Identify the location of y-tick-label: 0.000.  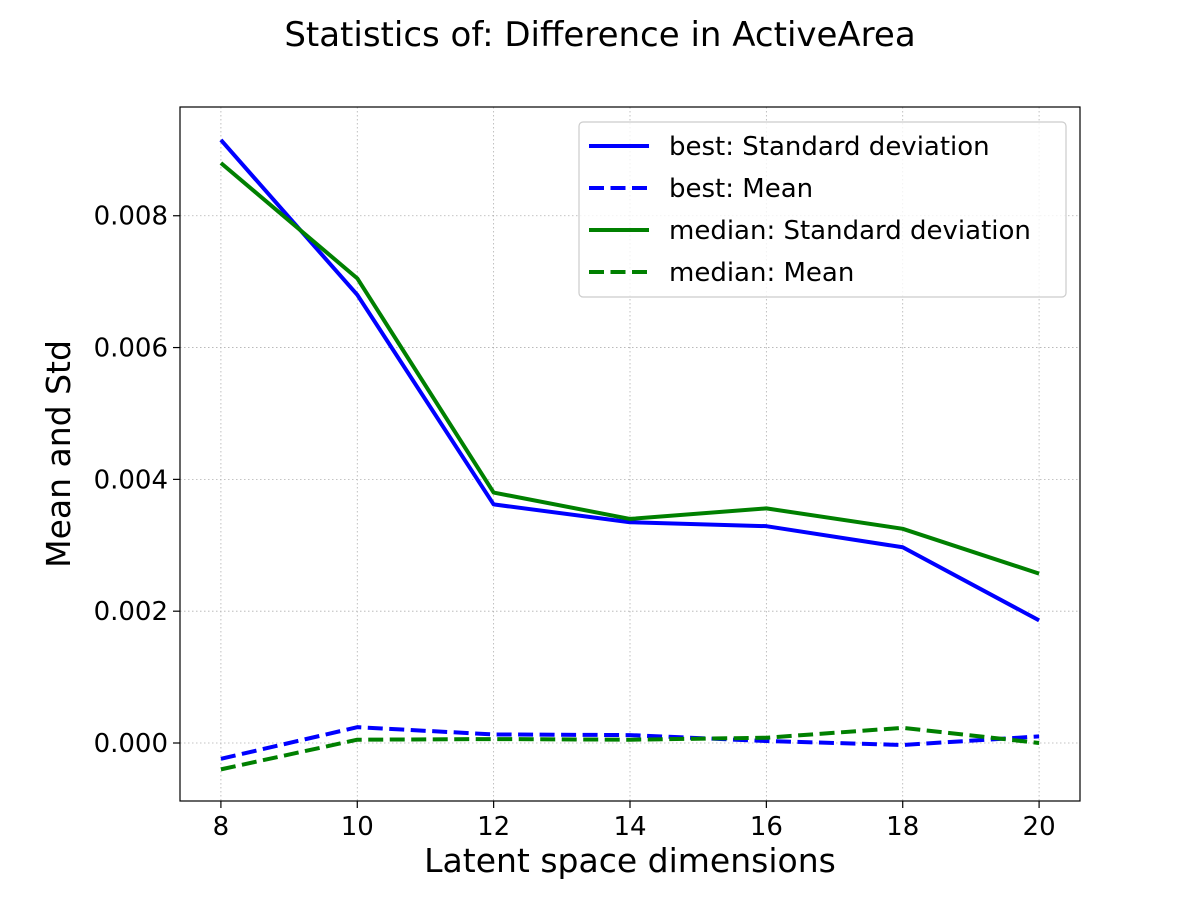
(131, 744).